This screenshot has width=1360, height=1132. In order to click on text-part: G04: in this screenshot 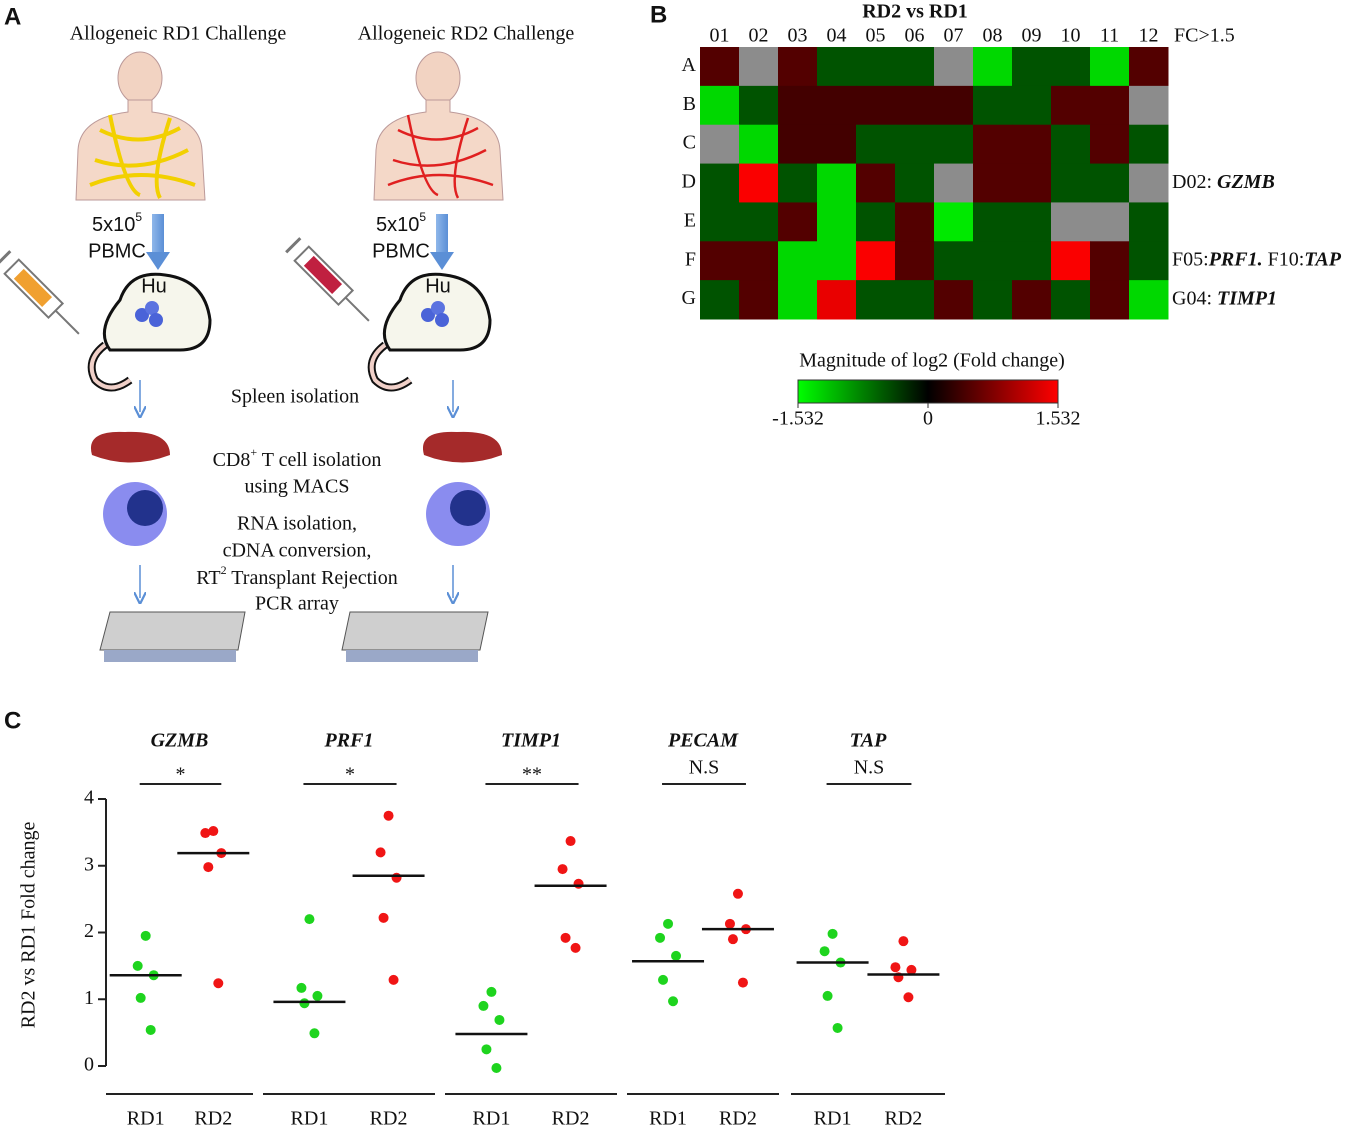, I will do `click(1194, 298)`.